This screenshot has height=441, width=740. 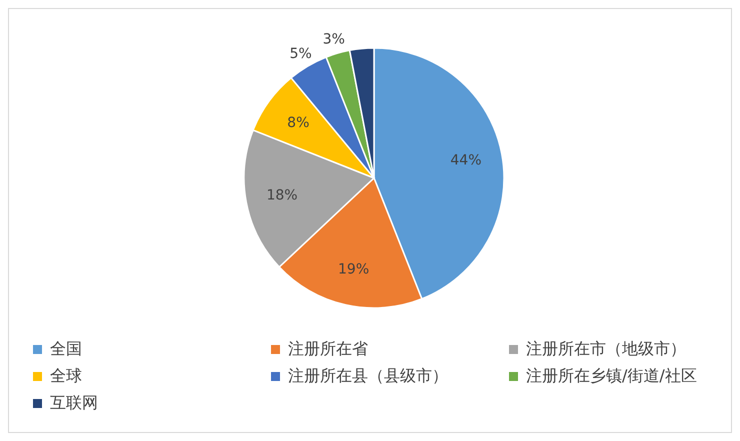 What do you see at coordinates (368, 376) in the screenshot?
I see `legend-label: 注册所在县（县级市）` at bounding box center [368, 376].